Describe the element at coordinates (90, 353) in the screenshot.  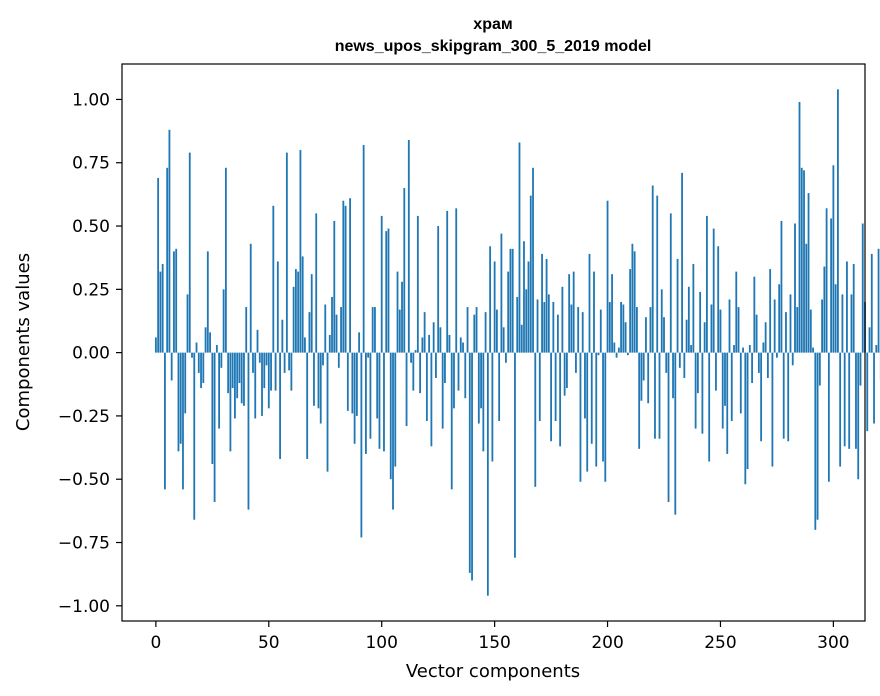
I see `y-axis-ticks: −1.00 −0.75 −0.50 −0.25 0.00 0.25 0.50 0.75 1.00` at that location.